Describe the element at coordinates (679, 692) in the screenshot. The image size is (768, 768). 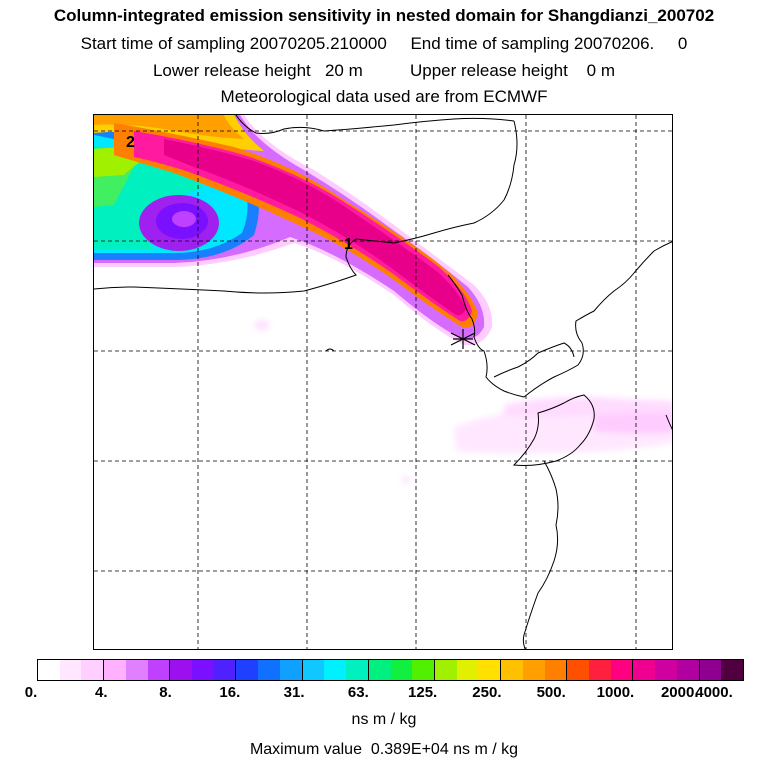
I see `colorbar-tick-label: 2000.` at that location.